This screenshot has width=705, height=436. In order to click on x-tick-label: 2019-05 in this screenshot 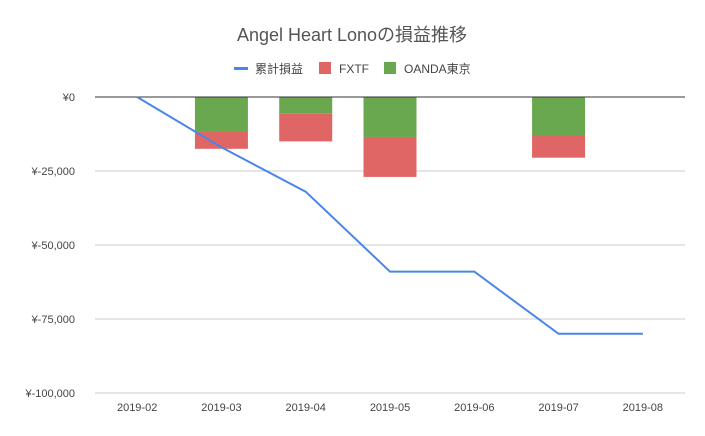, I will do `click(390, 408)`.